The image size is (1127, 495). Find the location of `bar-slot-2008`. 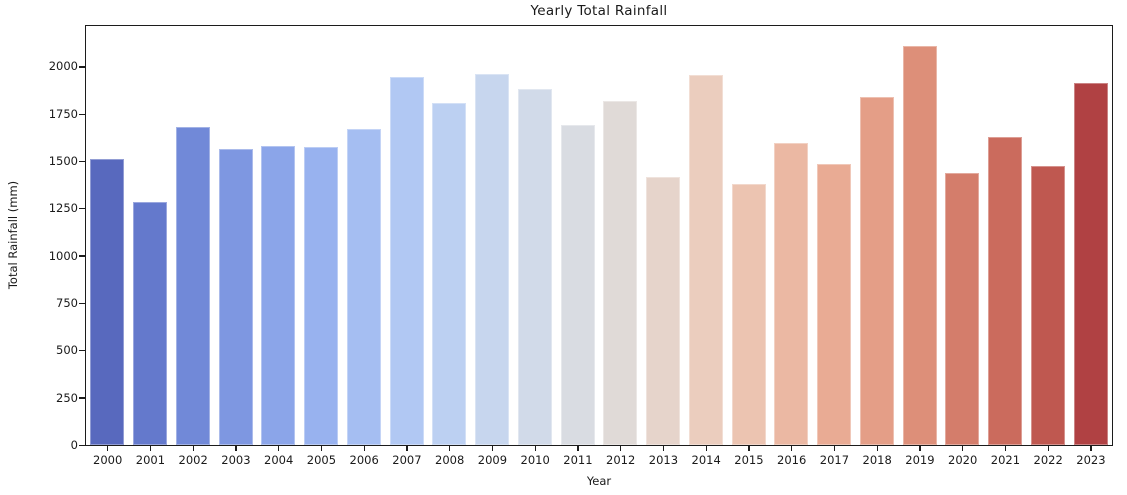

bar-slot-2008 is located at coordinates (449, 235).